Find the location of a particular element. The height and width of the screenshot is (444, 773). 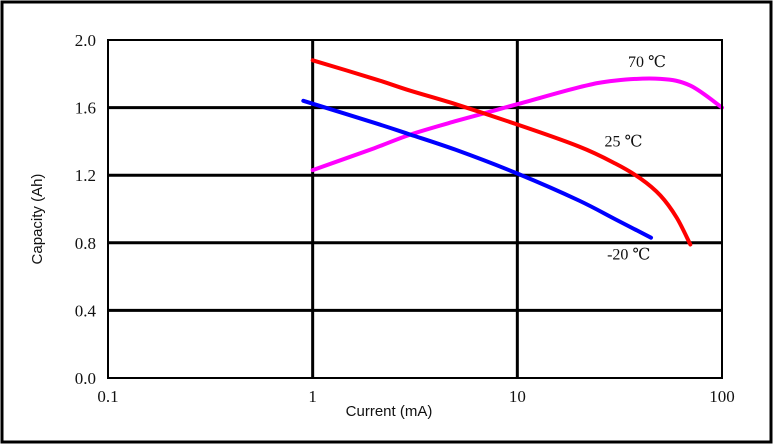

y-tick-label: 0.0 is located at coordinates (85, 378).